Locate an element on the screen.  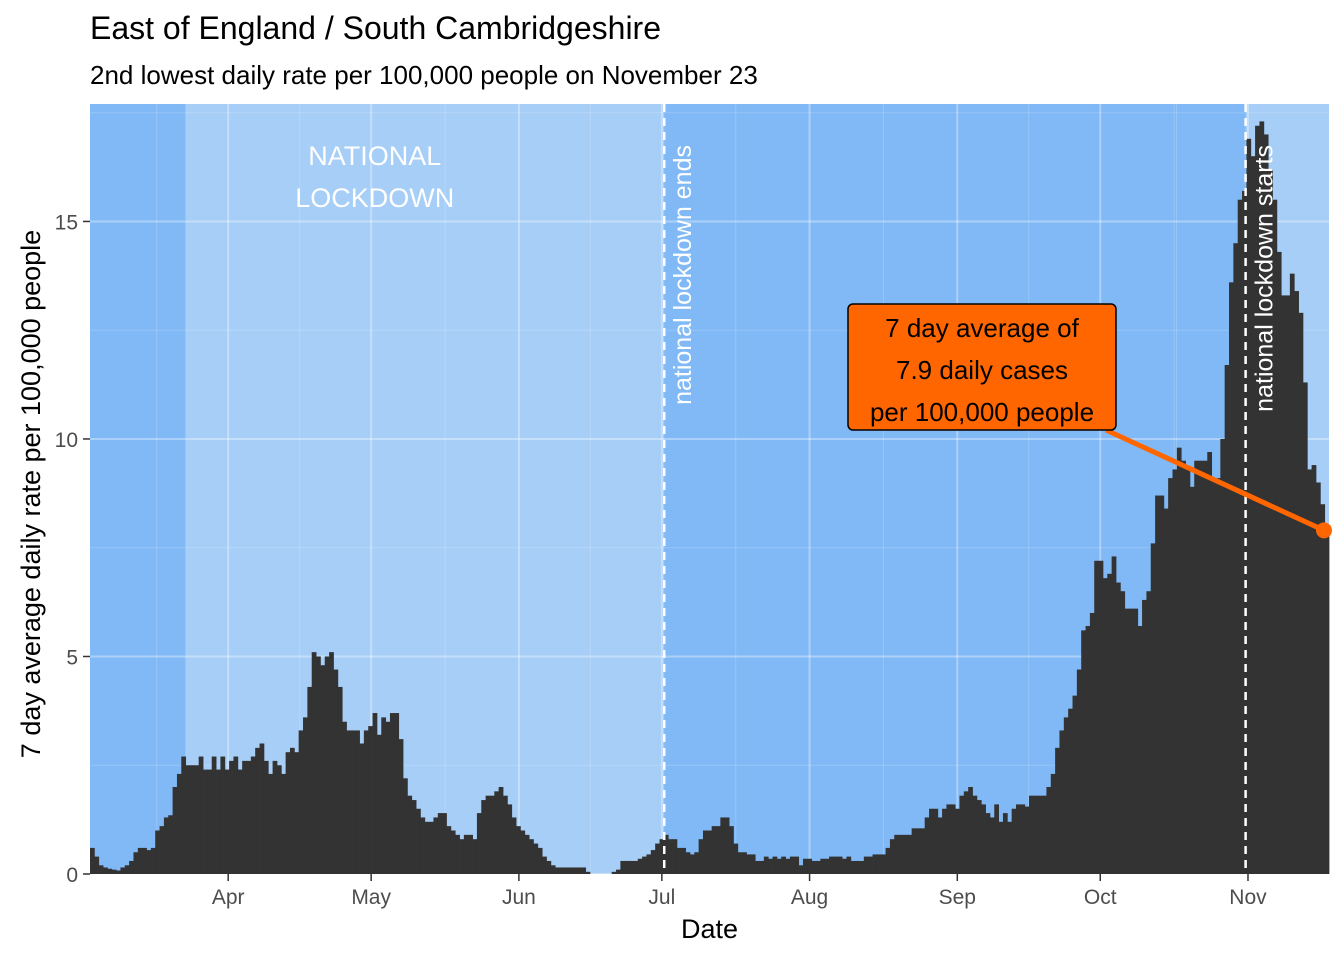
lockdown-region-label-line: LOCKDOWN is located at coordinates (374, 198).